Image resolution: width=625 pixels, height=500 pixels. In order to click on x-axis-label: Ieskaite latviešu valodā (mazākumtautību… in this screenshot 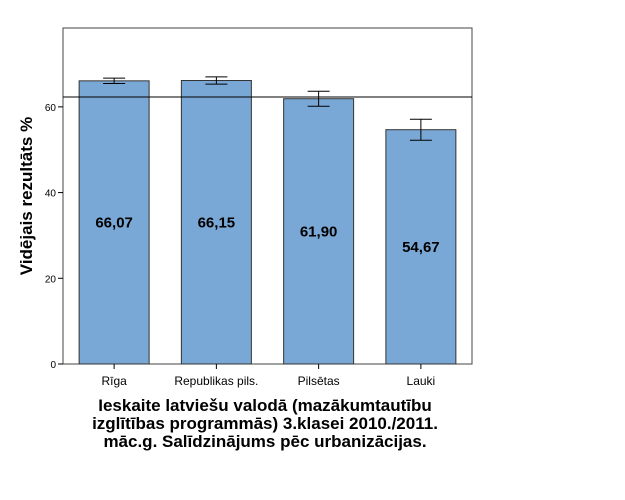, I will do `click(265, 424)`.